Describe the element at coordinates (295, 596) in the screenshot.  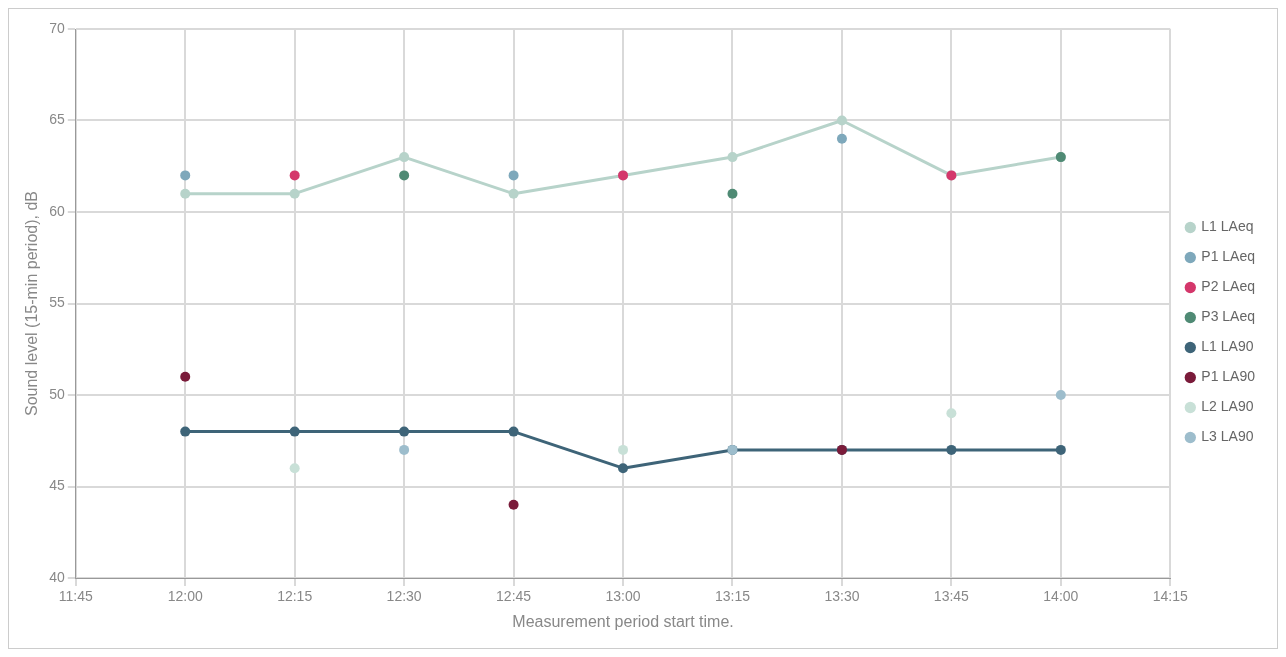
I see `x-tick-label: 12:15` at that location.